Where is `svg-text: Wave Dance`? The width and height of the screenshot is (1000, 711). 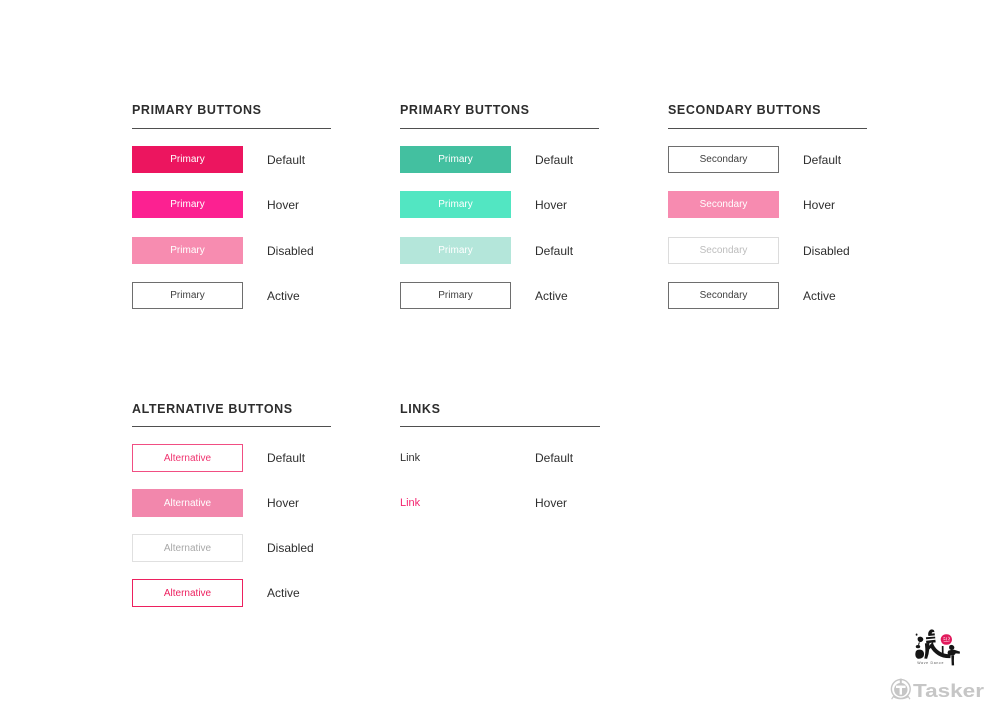 svg-text: Wave Dance is located at coordinates (930, 663).